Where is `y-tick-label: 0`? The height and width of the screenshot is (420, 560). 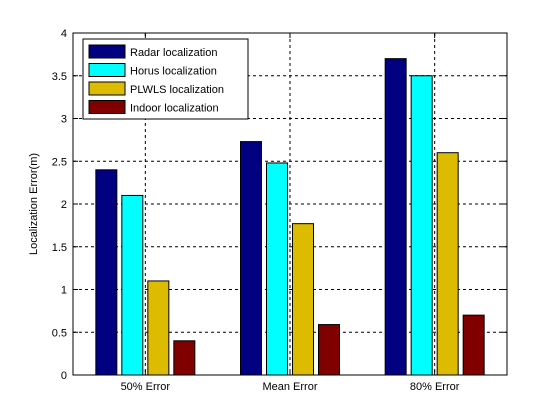 y-tick-label: 0 is located at coordinates (64, 376).